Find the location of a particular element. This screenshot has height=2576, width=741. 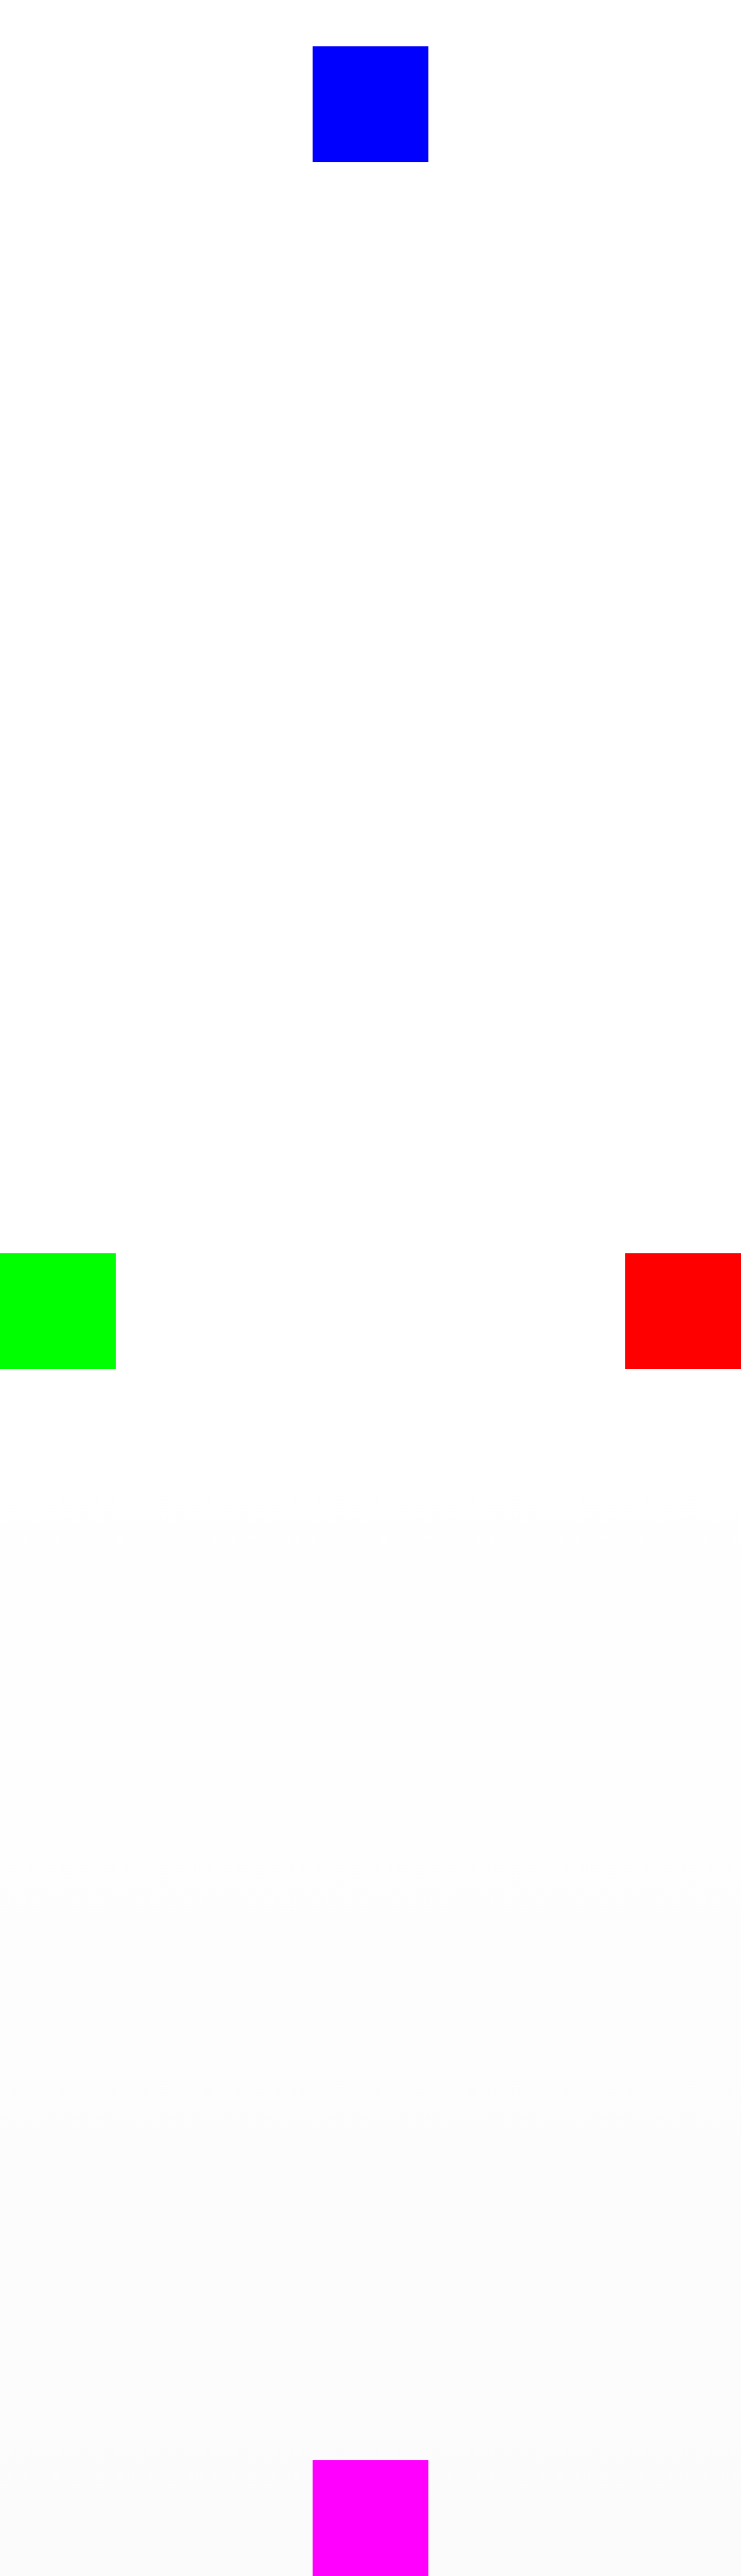

magenta-square is located at coordinates (370, 2518).